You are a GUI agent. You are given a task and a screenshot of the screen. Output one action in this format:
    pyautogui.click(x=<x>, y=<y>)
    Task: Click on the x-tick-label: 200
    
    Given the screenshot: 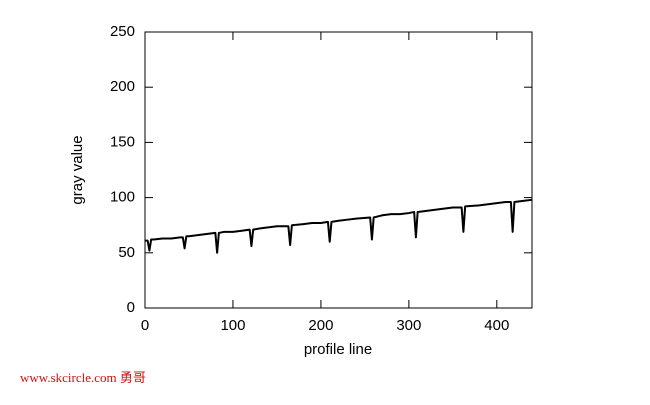 What is the action you would take?
    pyautogui.click(x=320, y=325)
    